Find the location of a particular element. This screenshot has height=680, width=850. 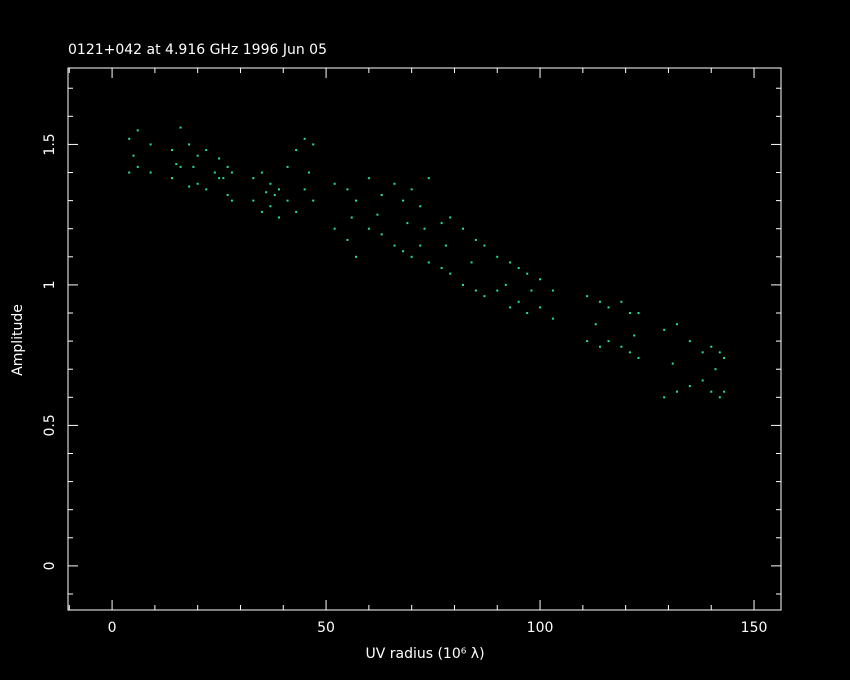

chart-title: 0121+042 at 4.916 GHz 1996 Jun 05 is located at coordinates (197, 50).